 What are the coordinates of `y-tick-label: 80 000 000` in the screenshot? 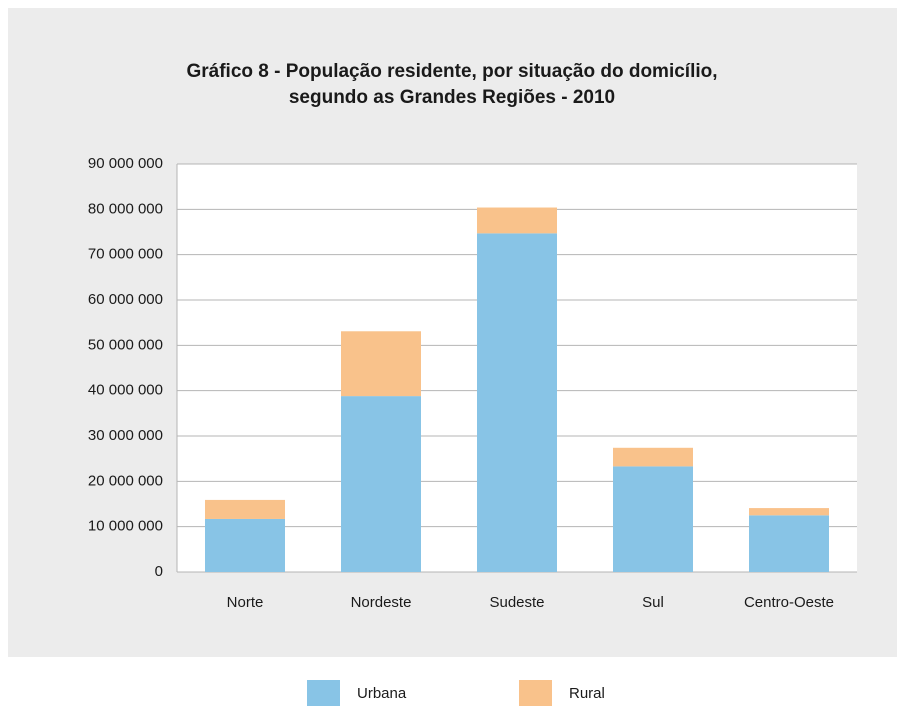 It's located at (125, 208).